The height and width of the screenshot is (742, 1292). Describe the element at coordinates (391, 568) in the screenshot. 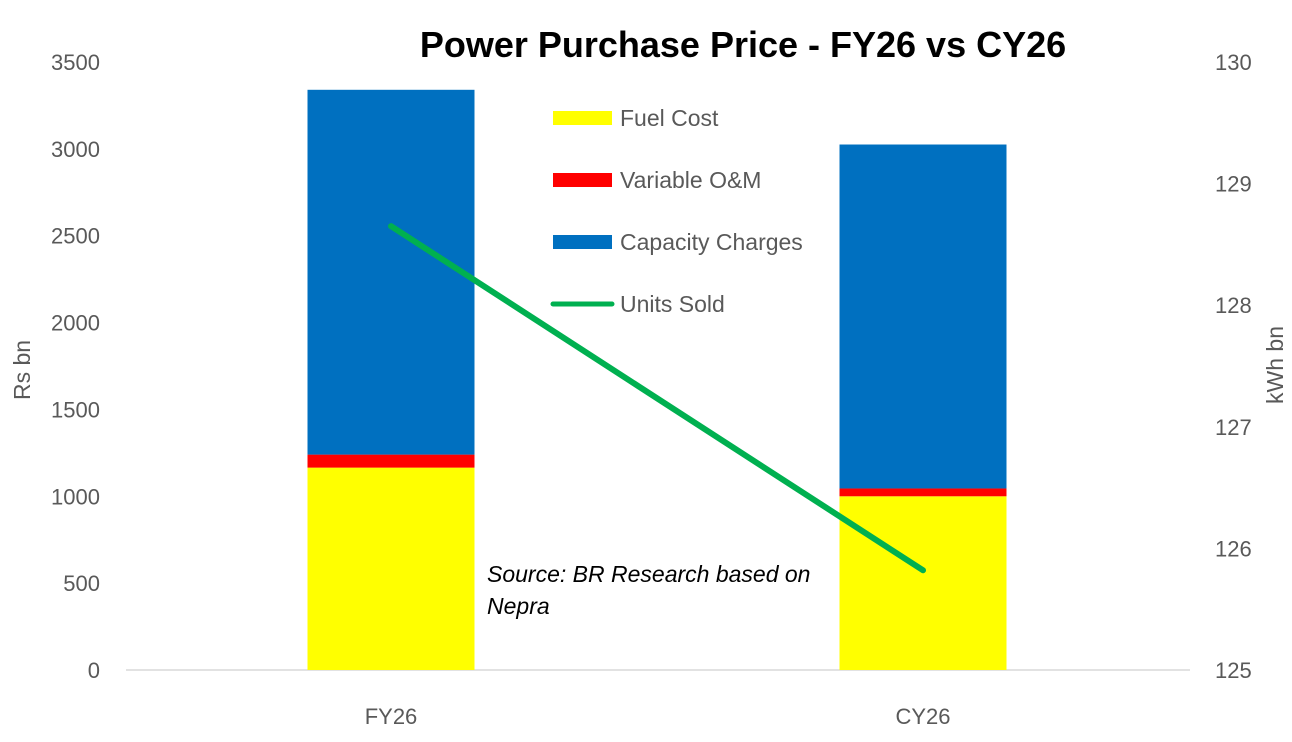

I see `bar-fuel-cost-fy26` at that location.